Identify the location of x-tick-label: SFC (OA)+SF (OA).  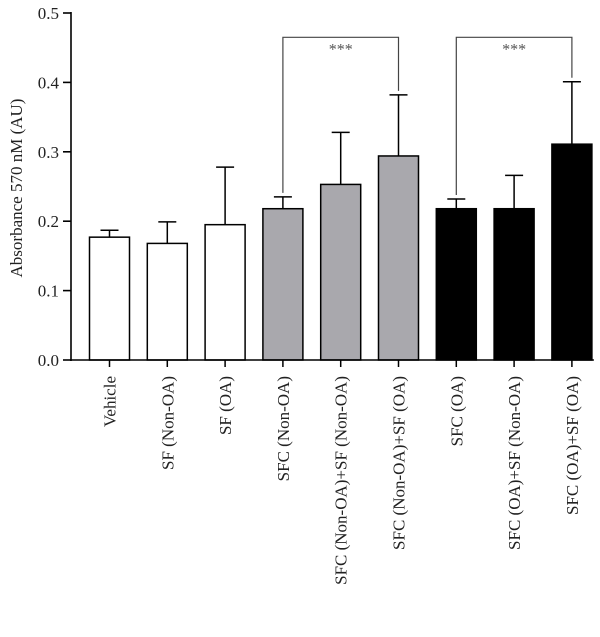
(572, 445).